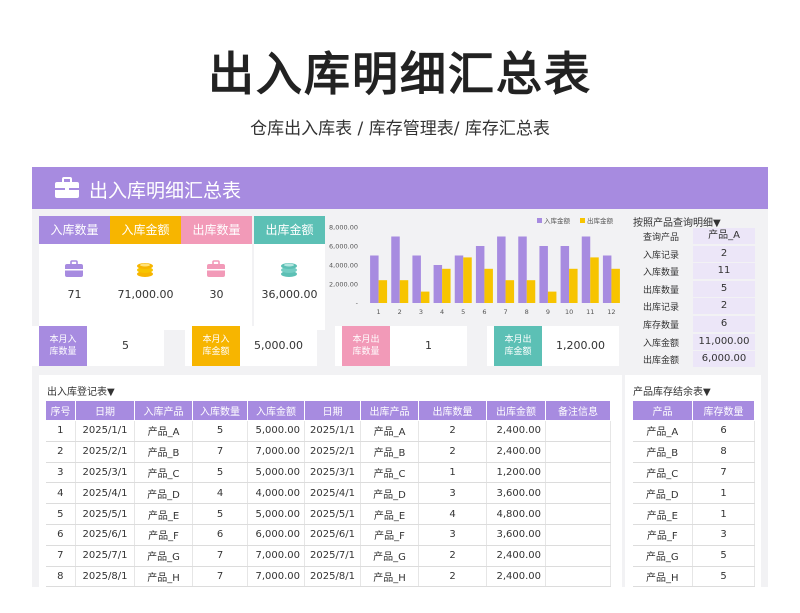 Image resolution: width=800 pixels, height=613 pixels. I want to click on stock-title: 产品库存结余表▼, so click(672, 392).